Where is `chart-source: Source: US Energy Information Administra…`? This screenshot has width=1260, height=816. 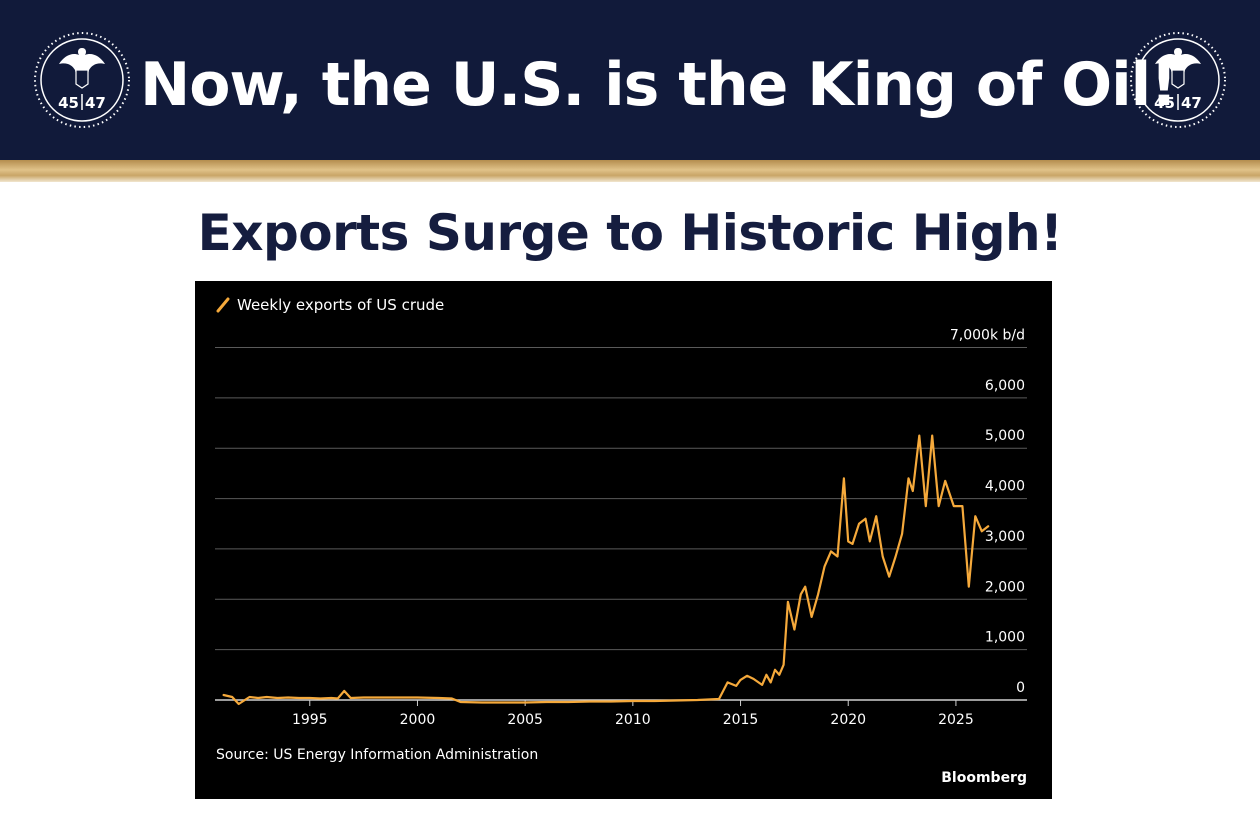
chart-source: Source: US Energy Information Administra… is located at coordinates (377, 755).